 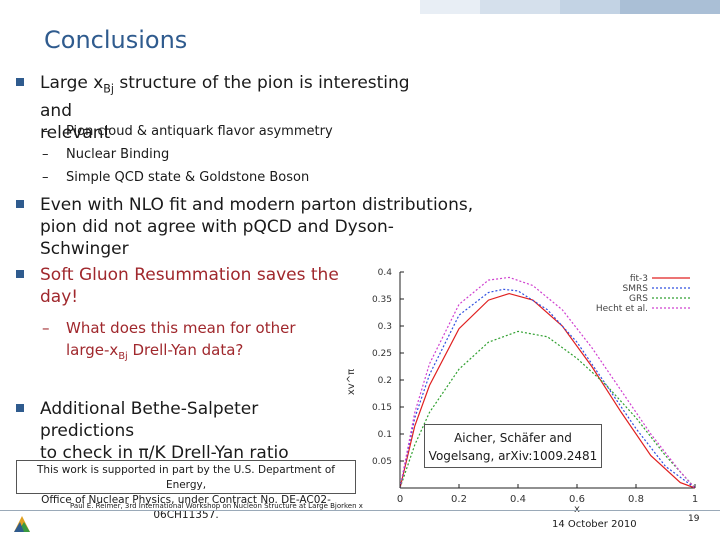 I want to click on chart-x-tick-label: 0, so click(x=400, y=499).